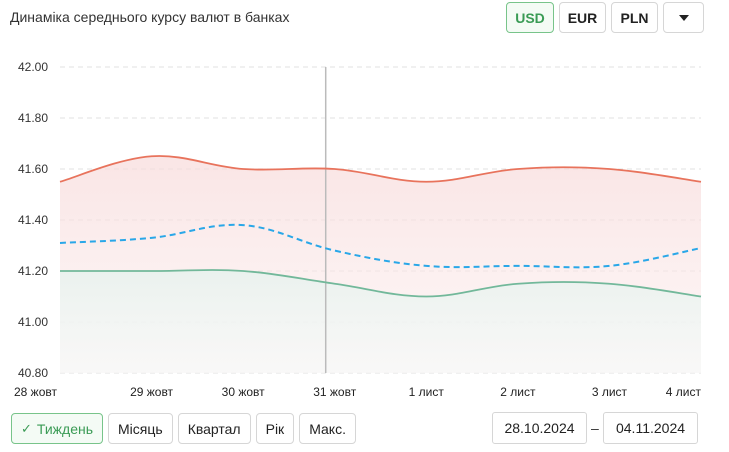  I want to click on y-tick-label: 41.00, so click(33, 322).